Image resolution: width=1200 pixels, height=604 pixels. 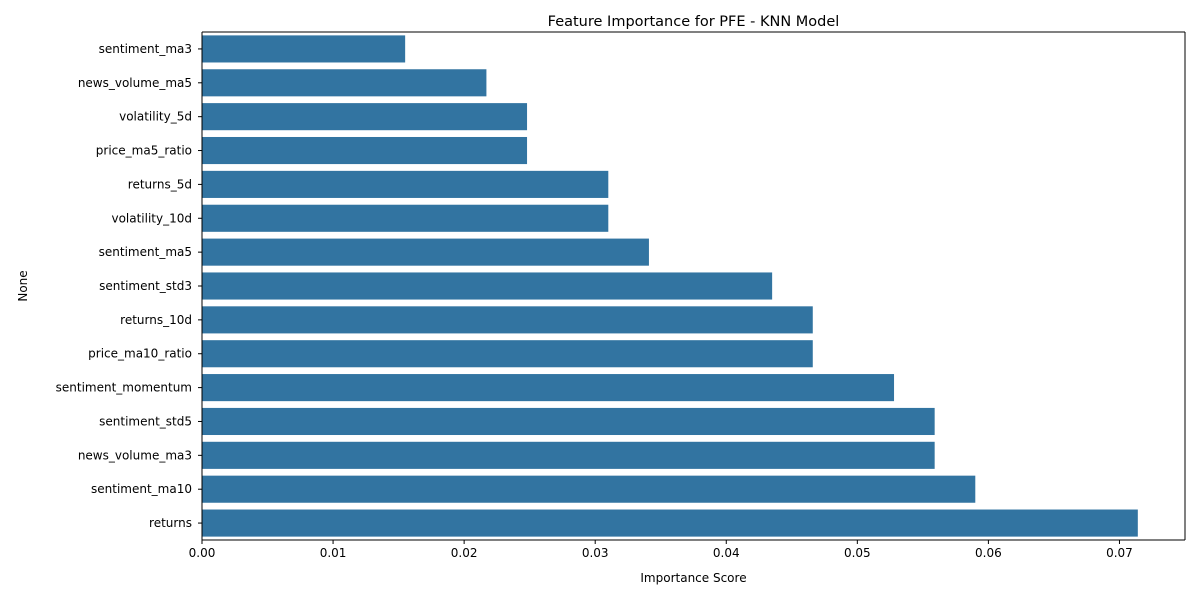 What do you see at coordinates (155, 117) in the screenshot?
I see `y-tick-label: volatility_5d` at bounding box center [155, 117].